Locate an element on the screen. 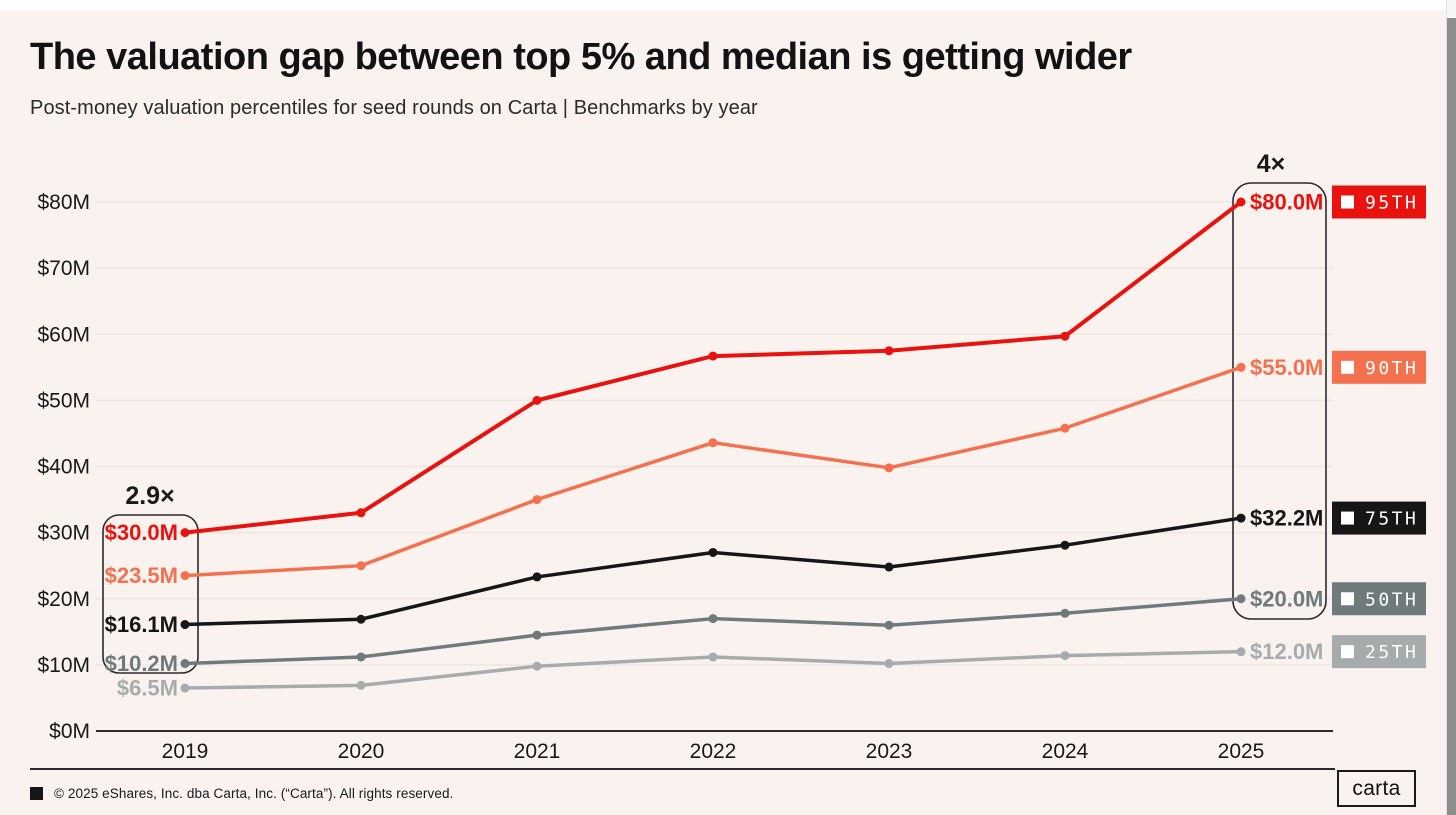  data-point-50th-2020 is located at coordinates (361, 657).